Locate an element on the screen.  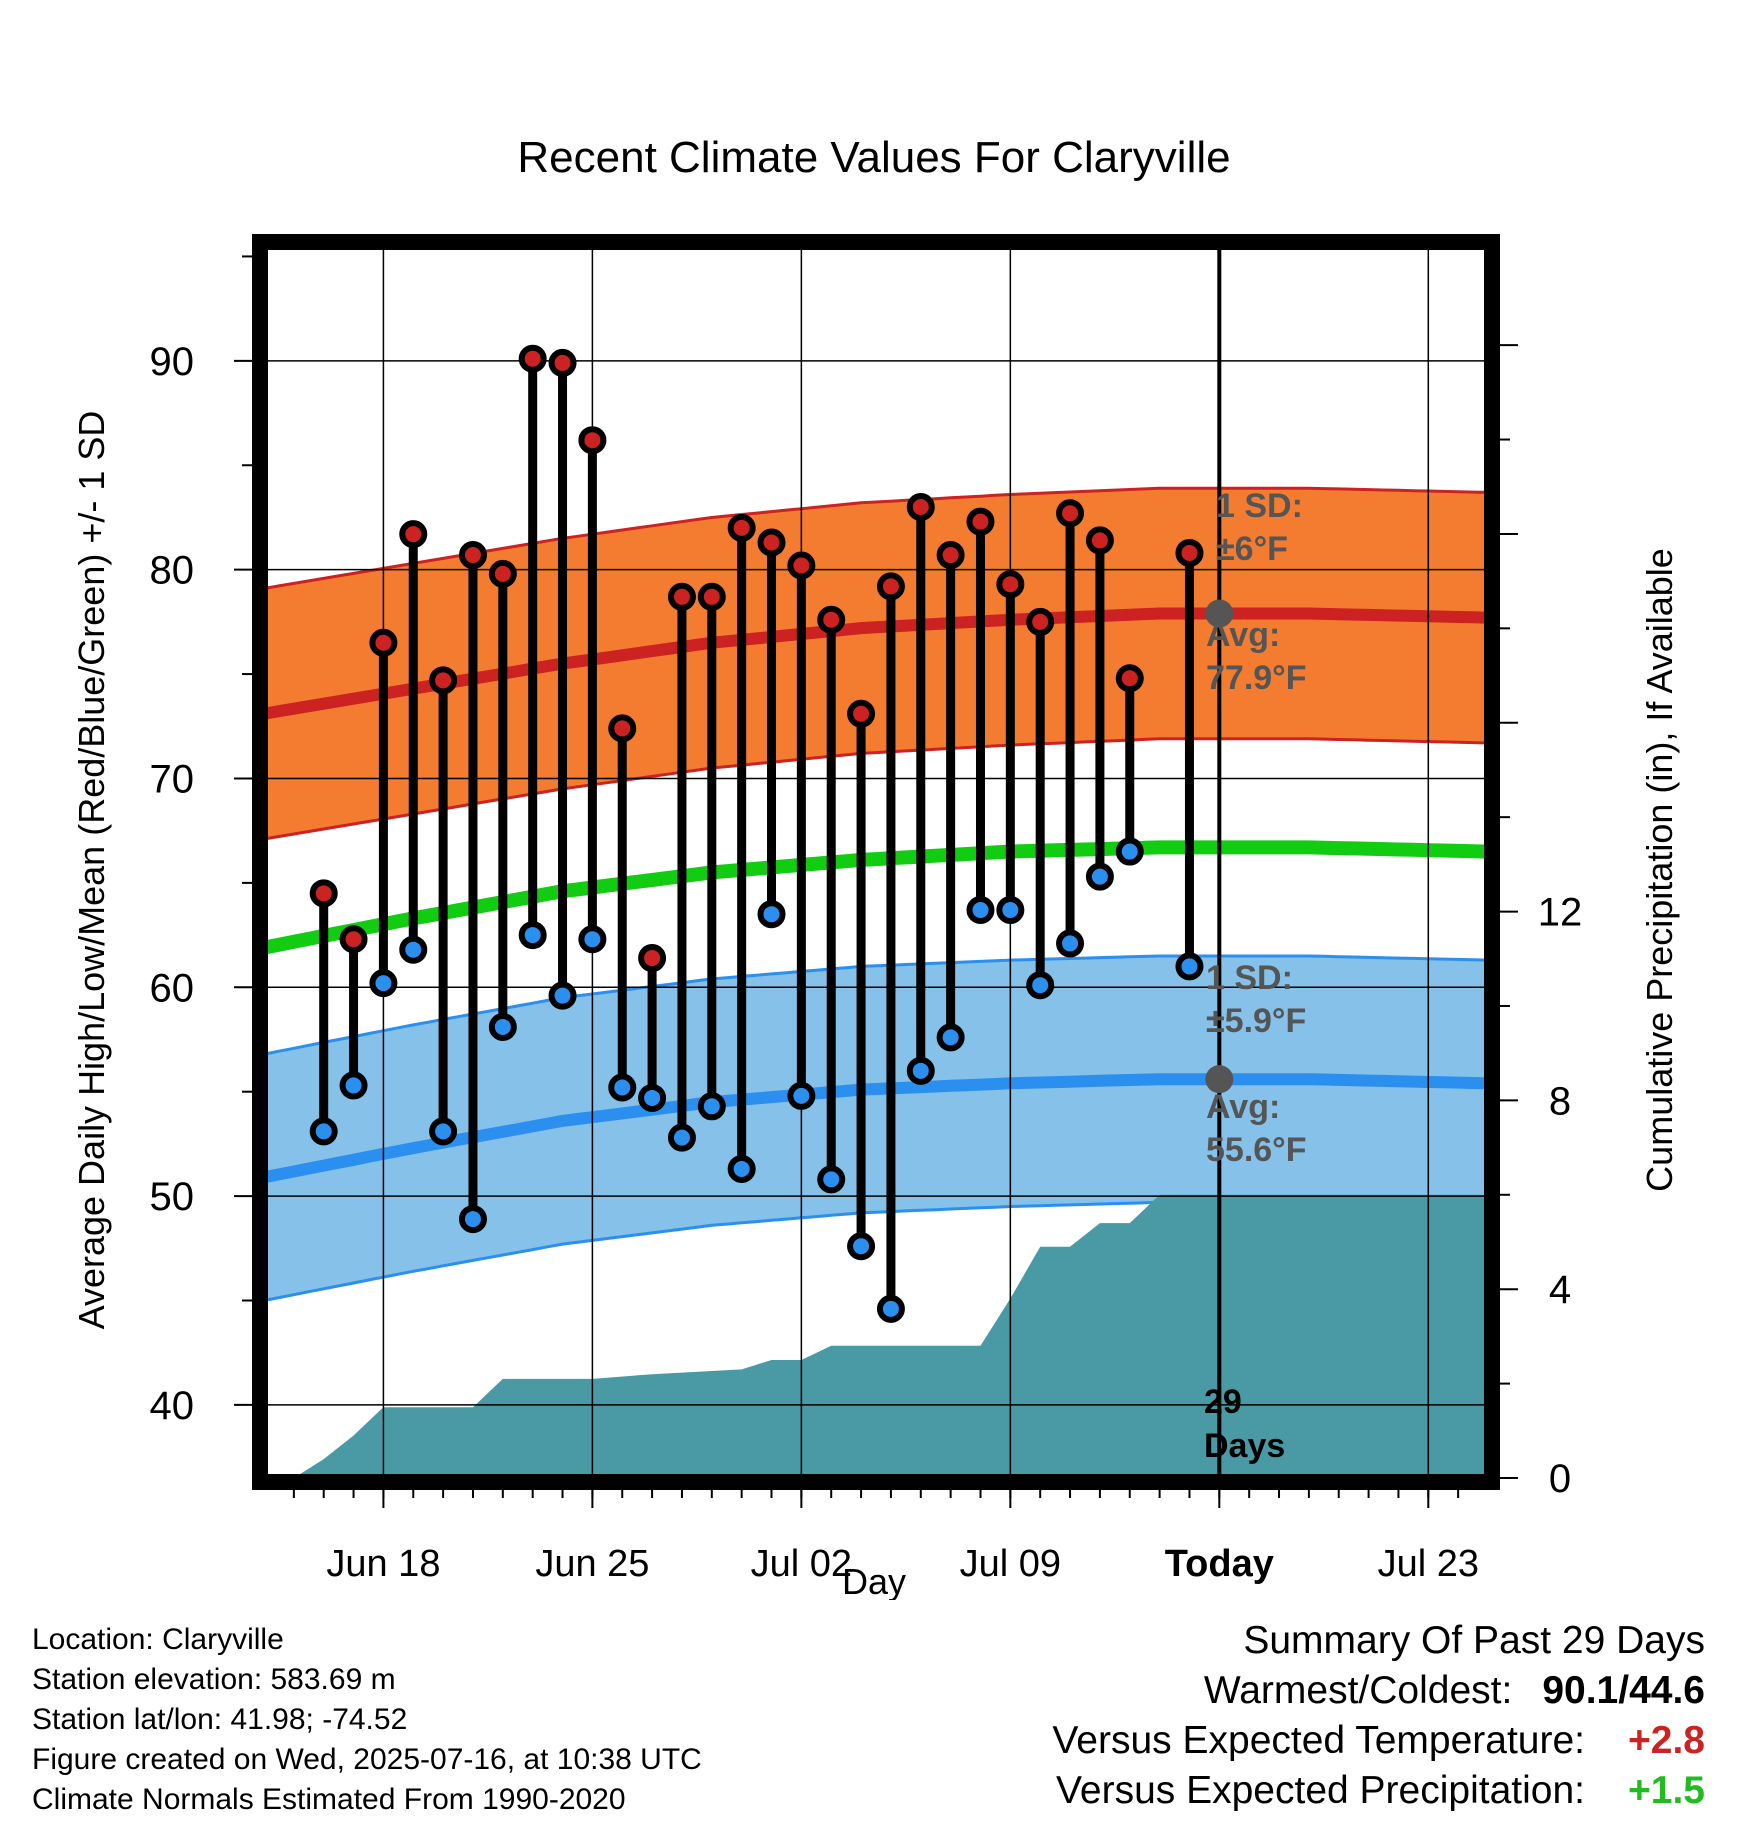
high-sd-band is located at coordinates (876, 663).